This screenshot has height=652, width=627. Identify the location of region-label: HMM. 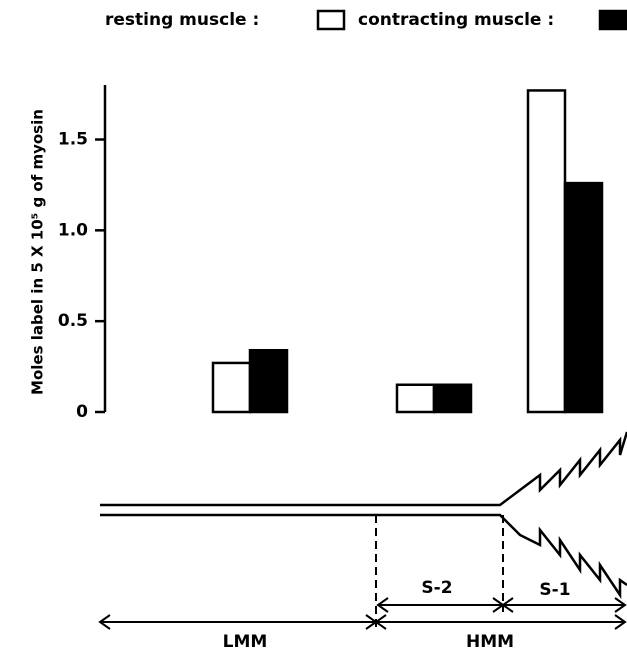
(490, 642).